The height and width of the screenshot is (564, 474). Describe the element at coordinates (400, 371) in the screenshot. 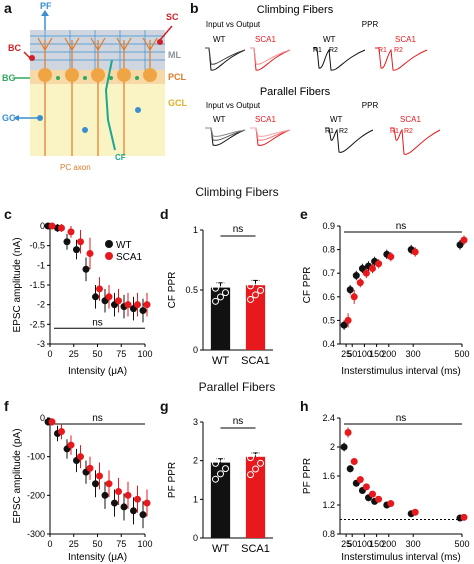

I see `x-axis-label: Insterstimulus interval (ms)` at that location.